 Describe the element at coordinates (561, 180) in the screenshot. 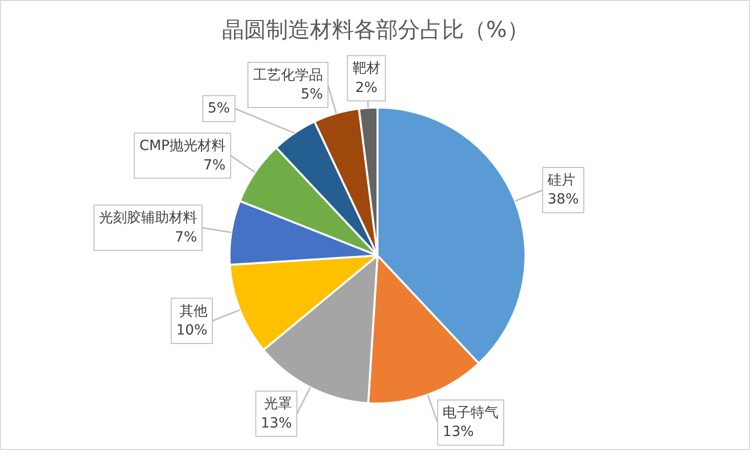

I see `slice-label: 硅片` at that location.